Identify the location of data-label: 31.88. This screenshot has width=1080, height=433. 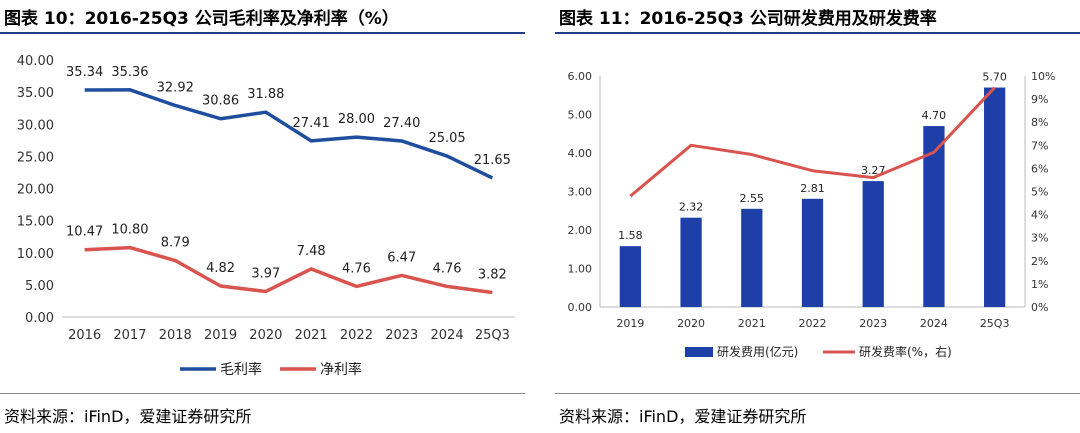
(265, 94).